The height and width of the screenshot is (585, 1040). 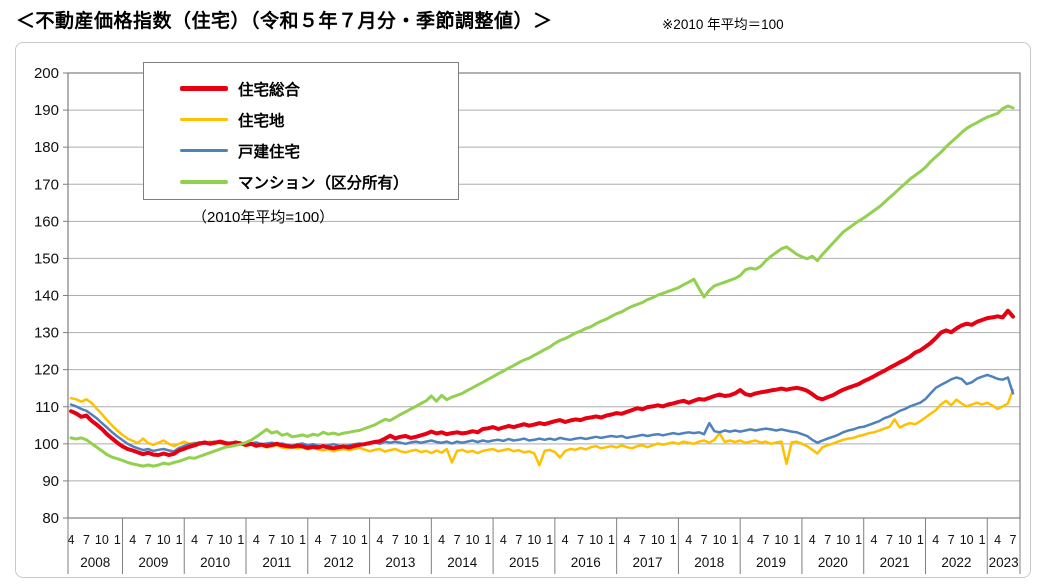 I want to click on y-tick-label: 90, so click(x=50, y=481).